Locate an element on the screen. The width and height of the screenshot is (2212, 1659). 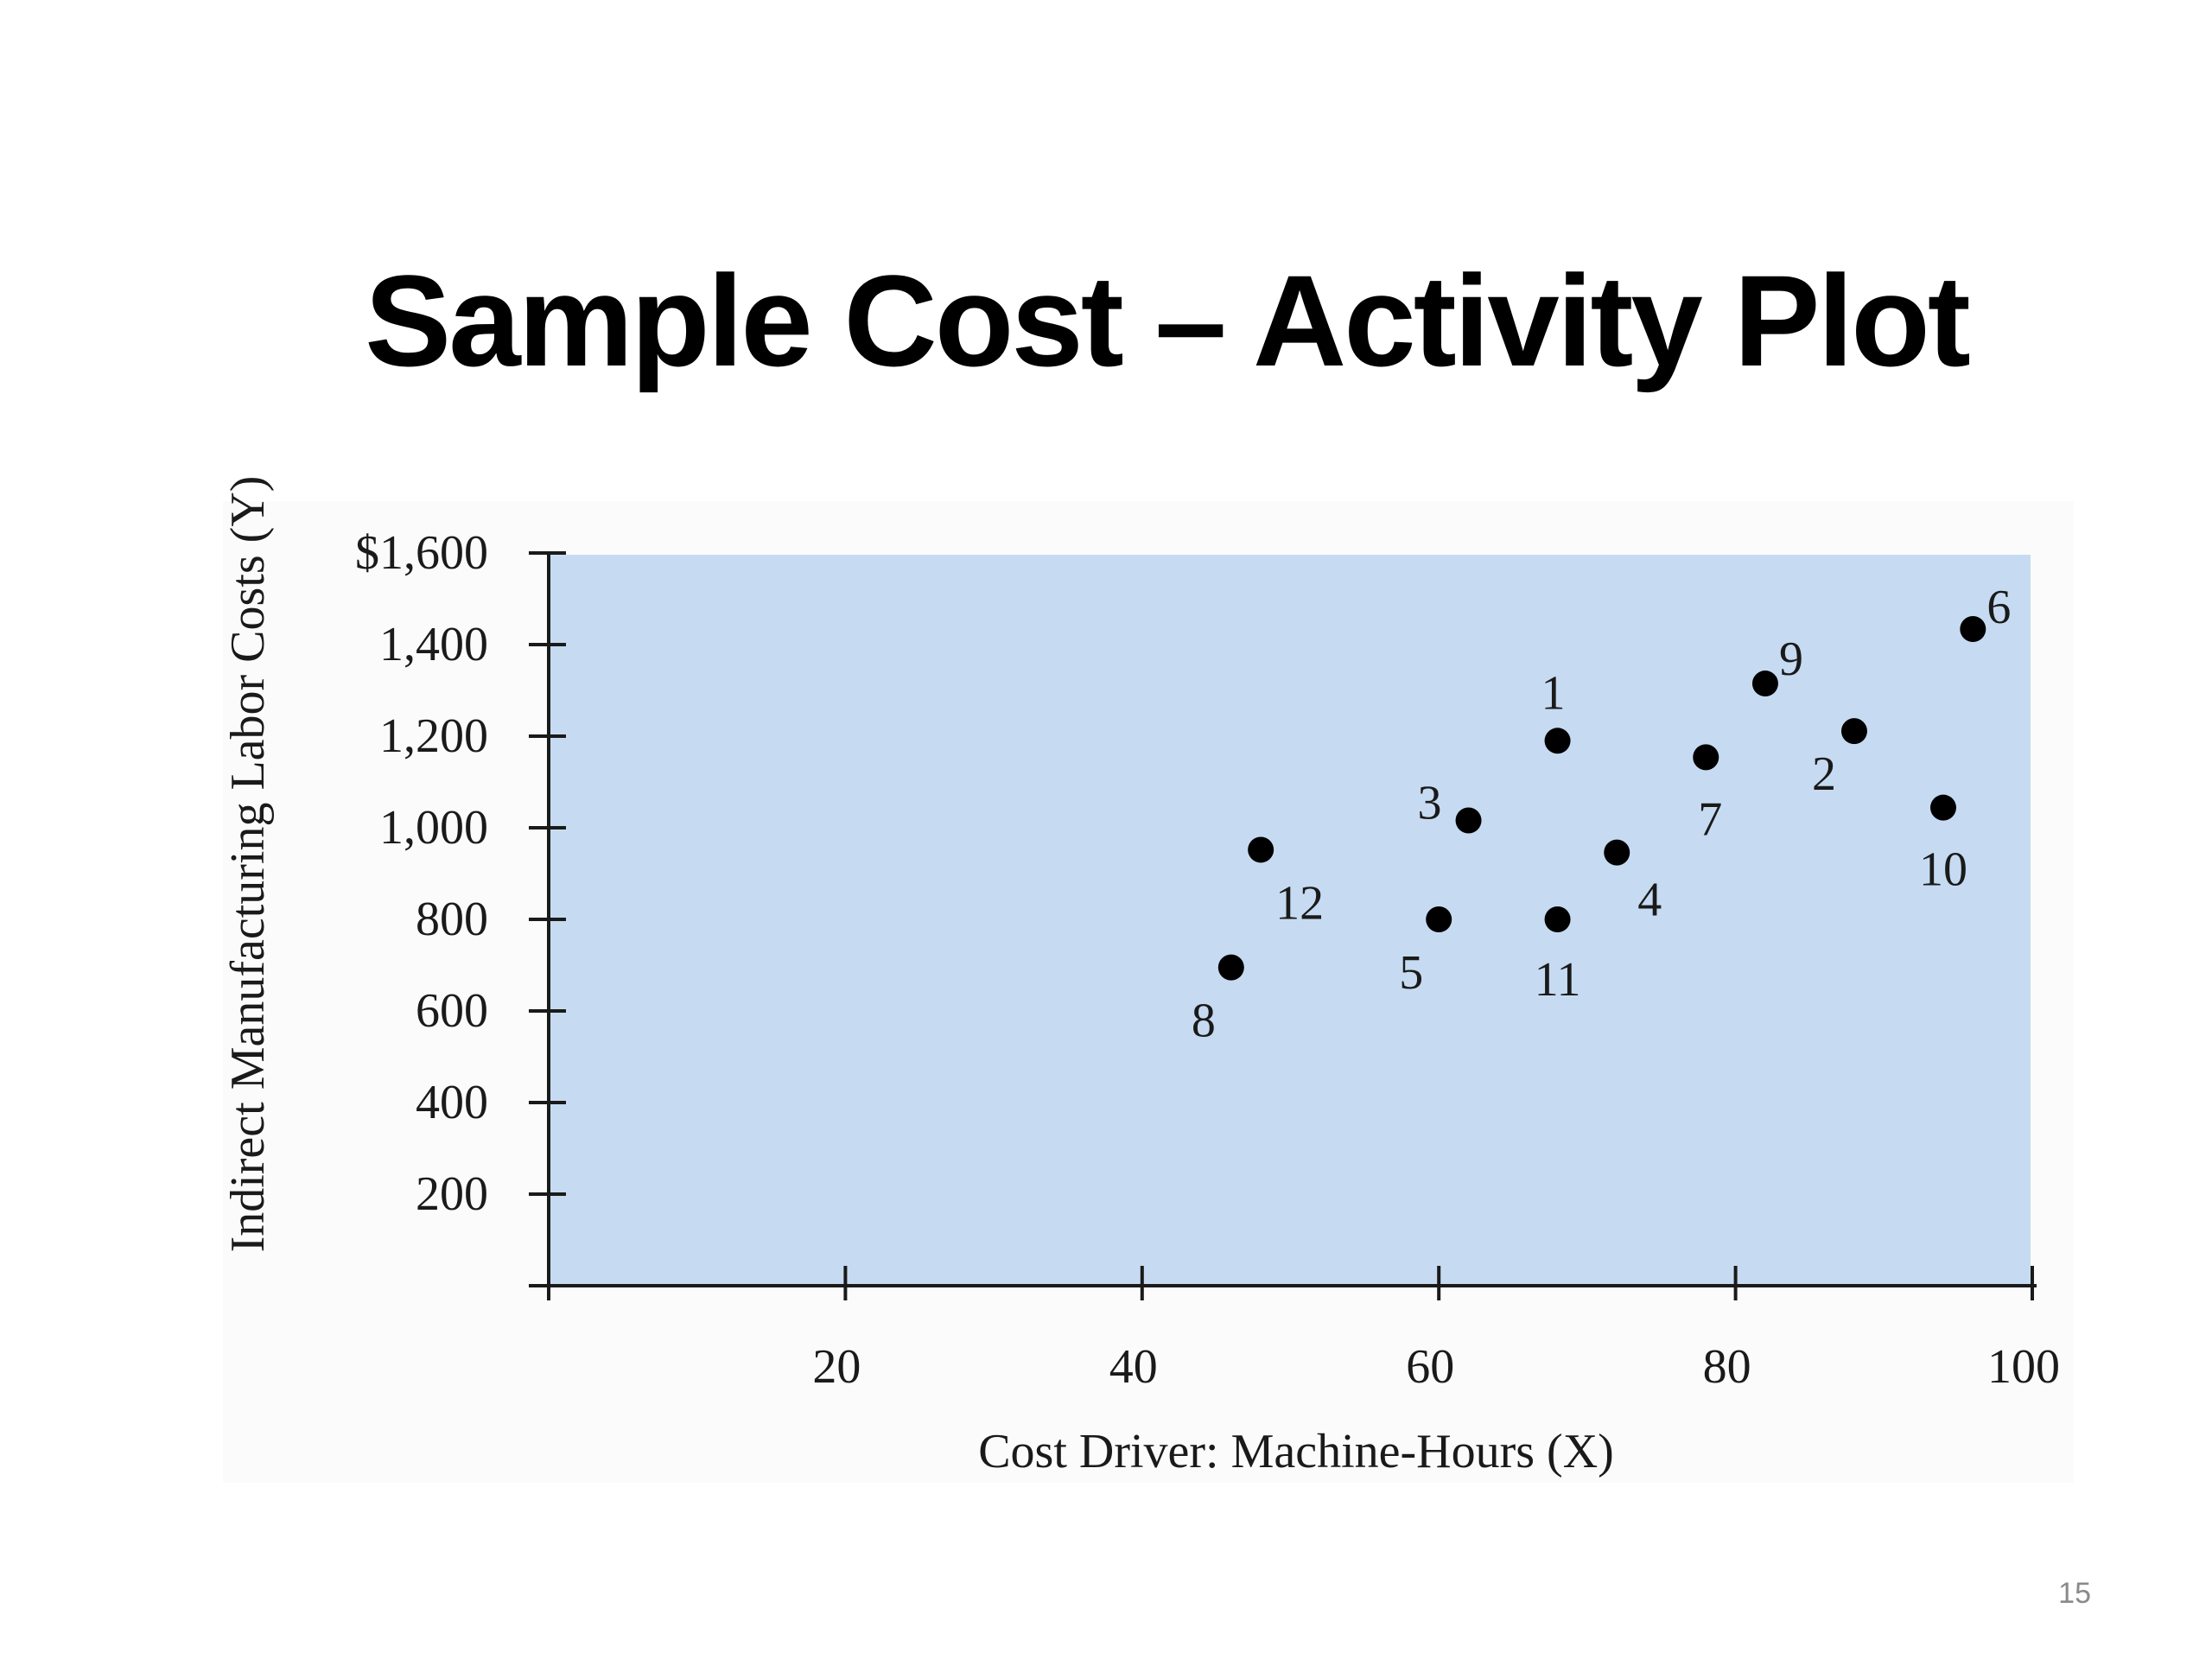
x-tick-label: 80 is located at coordinates (1727, 1367).